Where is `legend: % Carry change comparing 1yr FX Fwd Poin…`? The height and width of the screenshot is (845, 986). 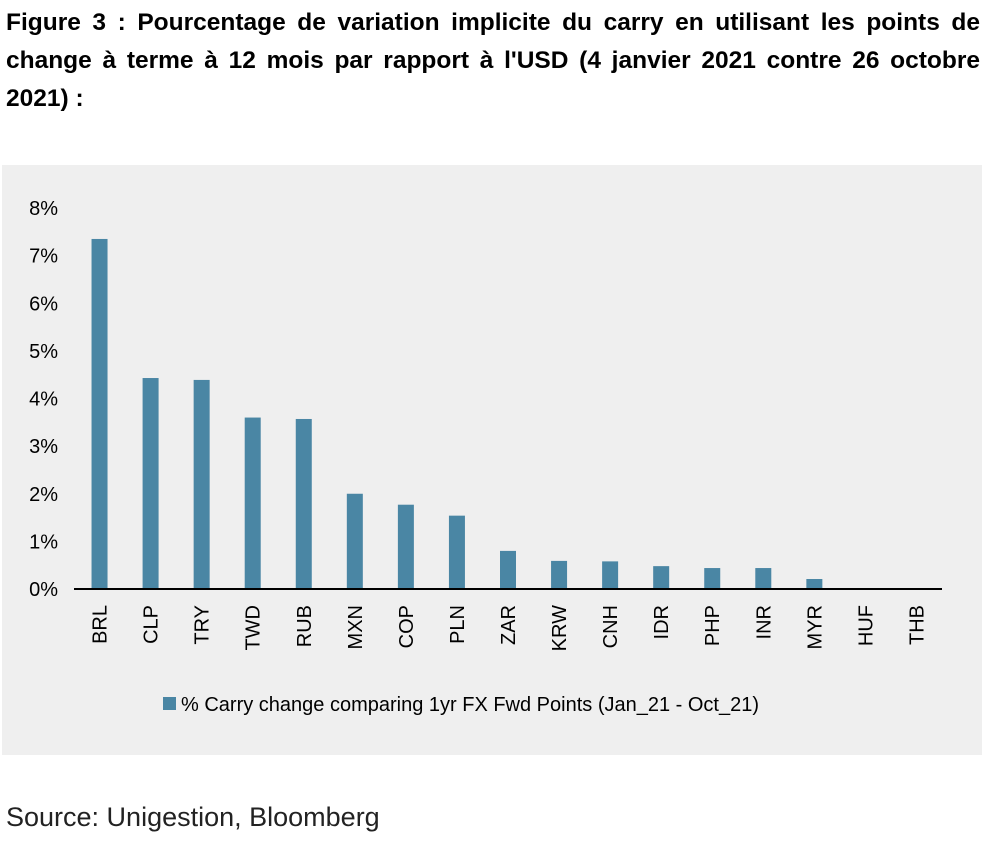 legend: % Carry change comparing 1yr FX Fwd Poin… is located at coordinates (461, 705).